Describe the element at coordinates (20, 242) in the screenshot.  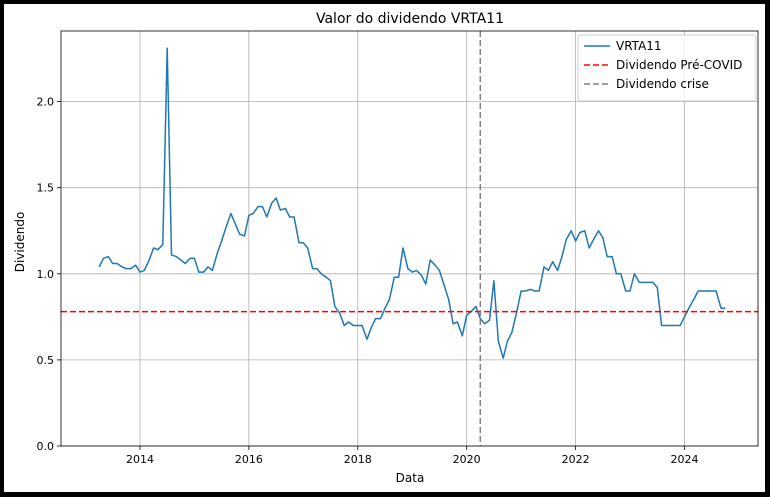
I see `y-axis-label: Dividendo` at that location.